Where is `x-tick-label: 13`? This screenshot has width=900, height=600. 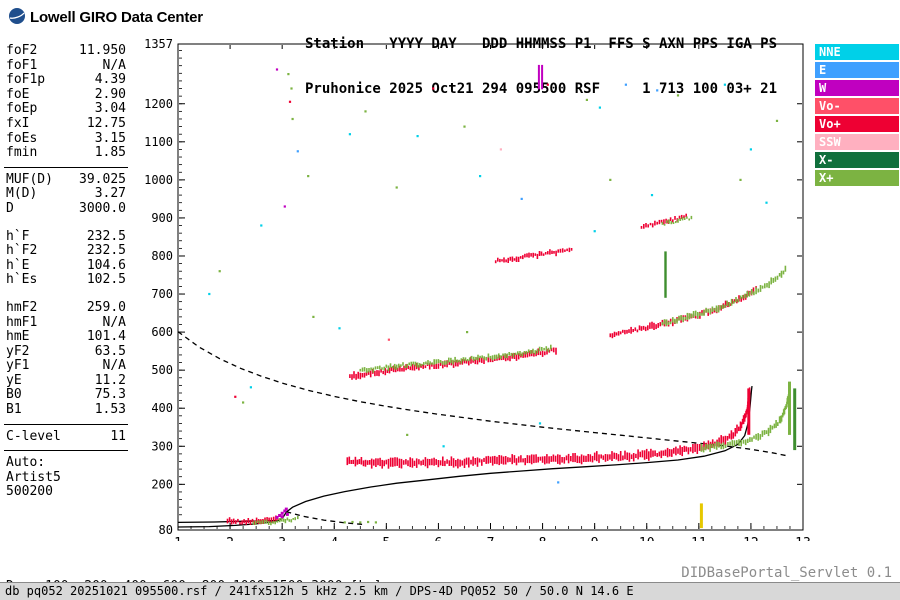
x-tick-label: 13 is located at coordinates (803, 538).